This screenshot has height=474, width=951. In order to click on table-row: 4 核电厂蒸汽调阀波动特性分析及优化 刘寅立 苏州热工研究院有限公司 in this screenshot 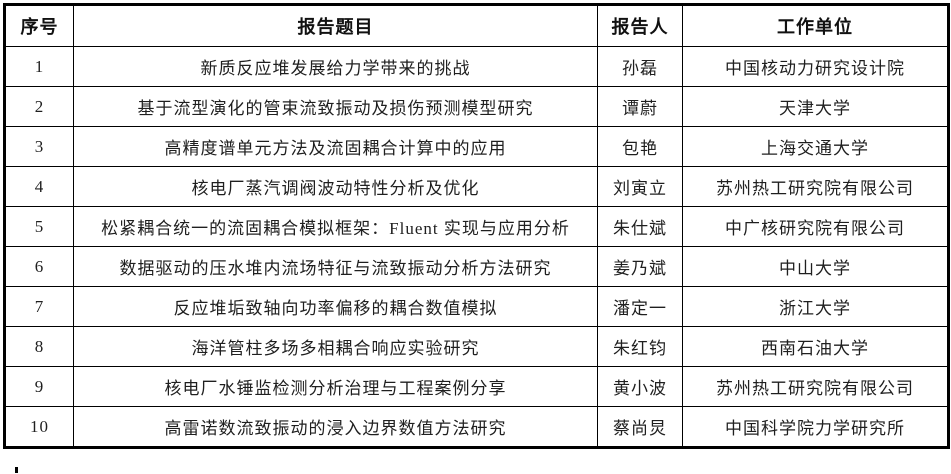, I will do `click(476, 186)`.